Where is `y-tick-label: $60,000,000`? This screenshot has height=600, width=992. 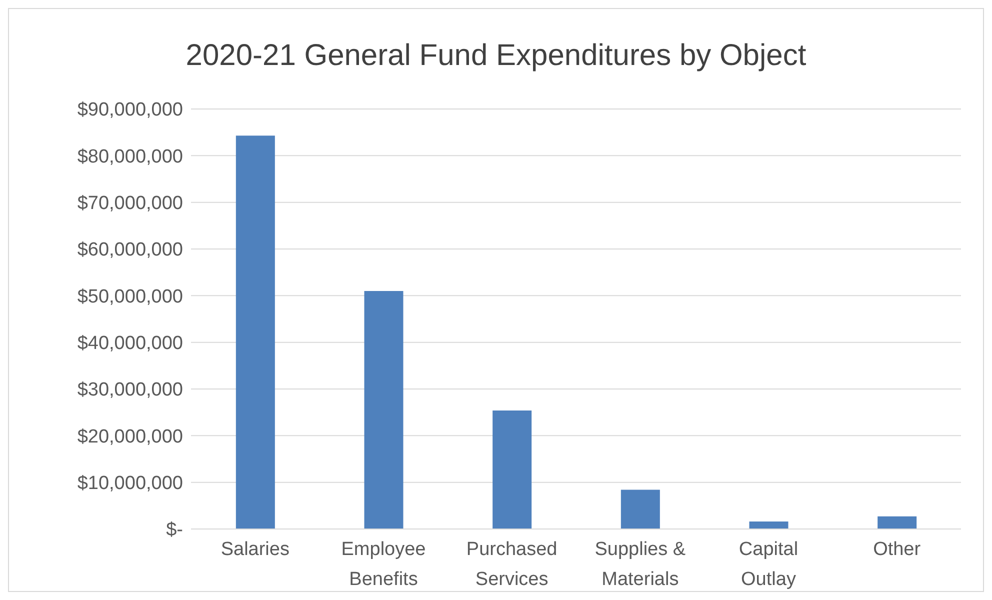 y-tick-label: $60,000,000 is located at coordinates (130, 250).